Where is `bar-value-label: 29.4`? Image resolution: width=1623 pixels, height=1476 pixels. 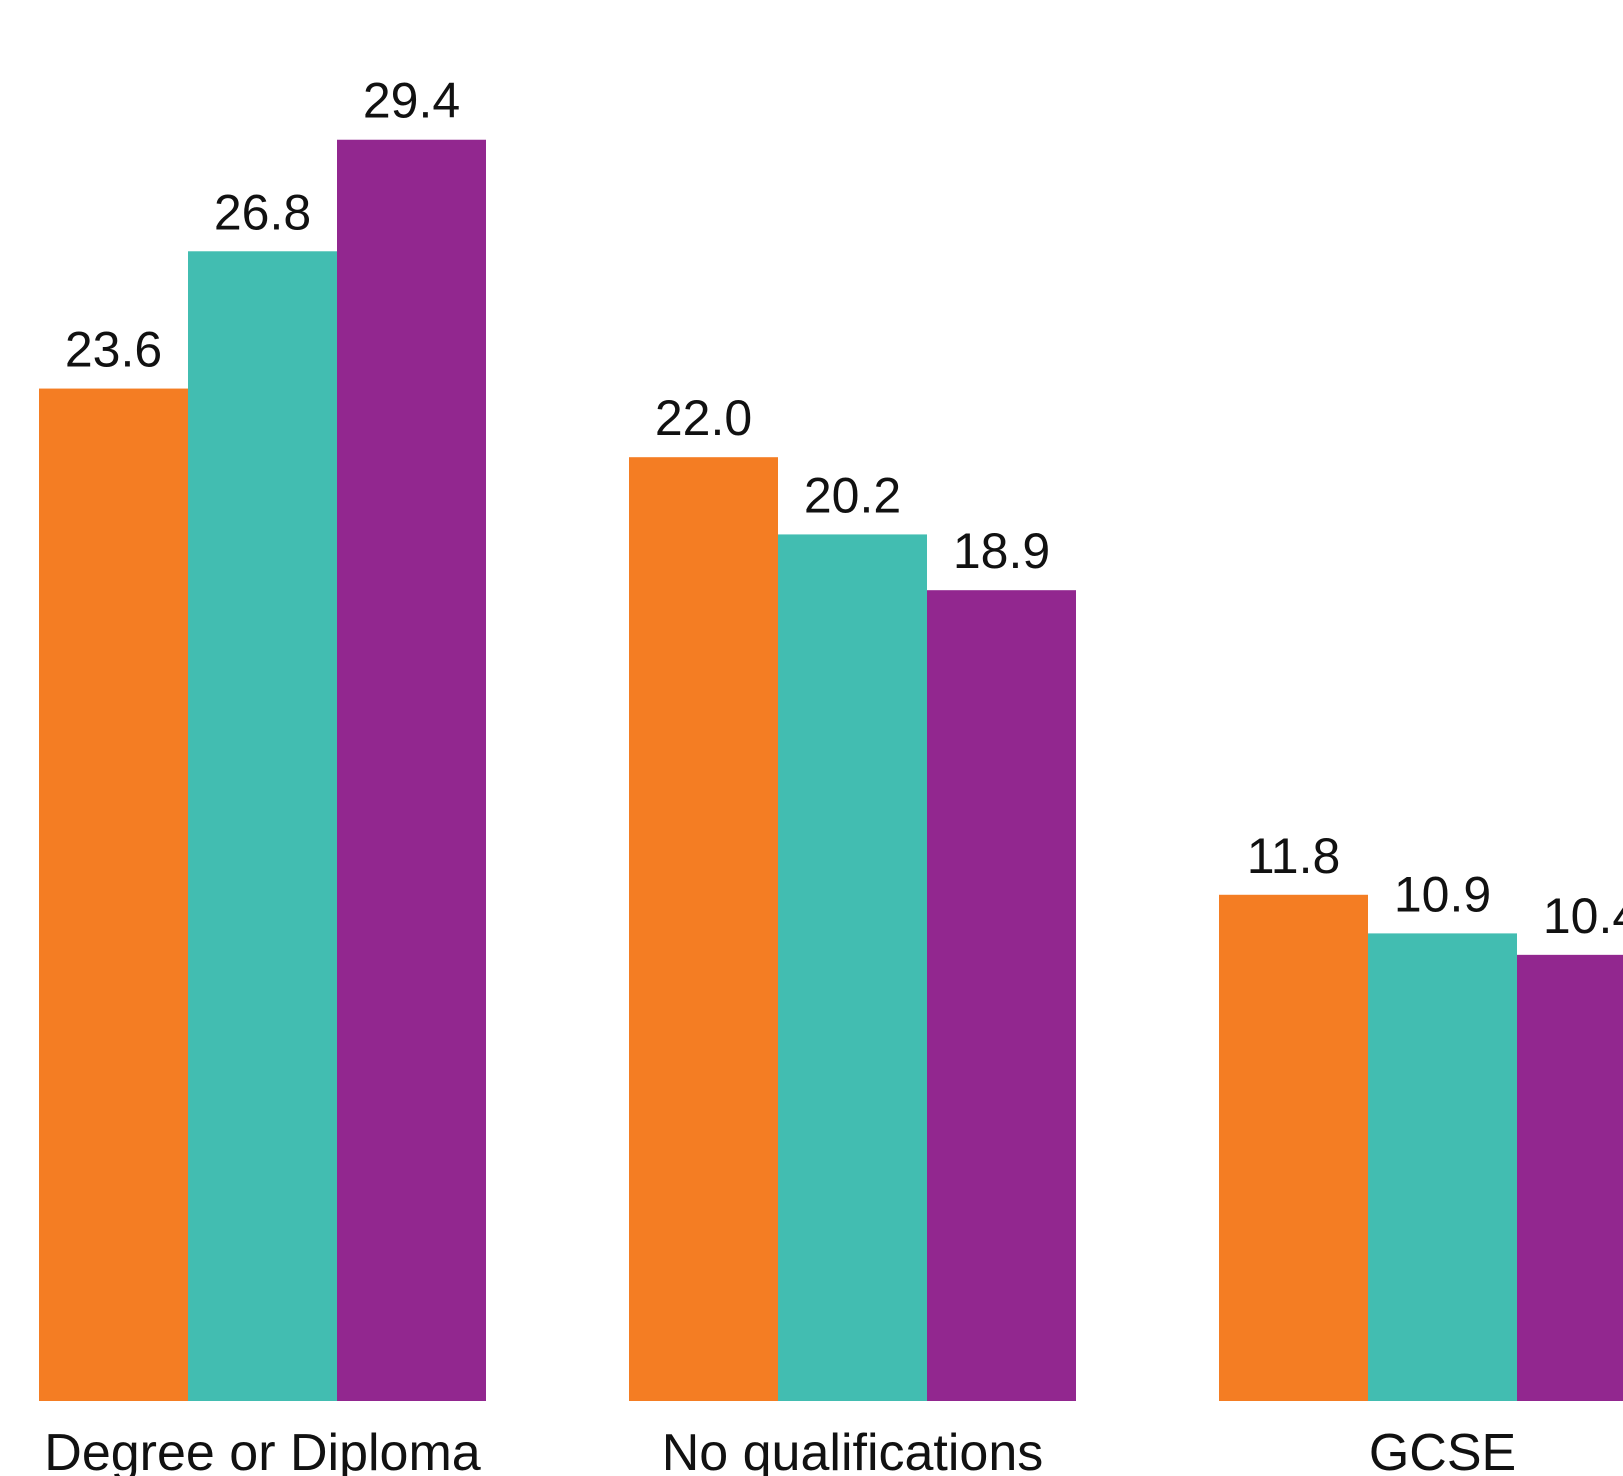 bar-value-label: 29.4 is located at coordinates (411, 101).